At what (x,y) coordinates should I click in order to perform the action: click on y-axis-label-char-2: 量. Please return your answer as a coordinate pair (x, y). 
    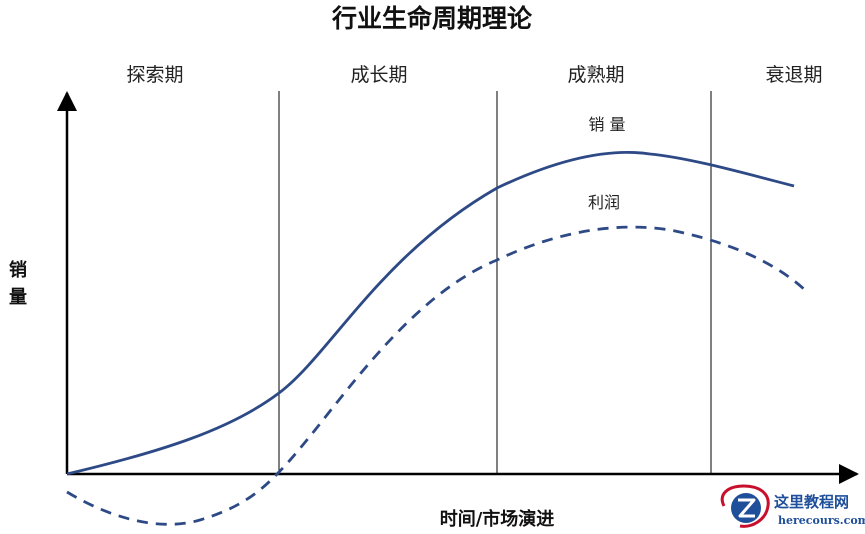
    Looking at the image, I should click on (18, 297).